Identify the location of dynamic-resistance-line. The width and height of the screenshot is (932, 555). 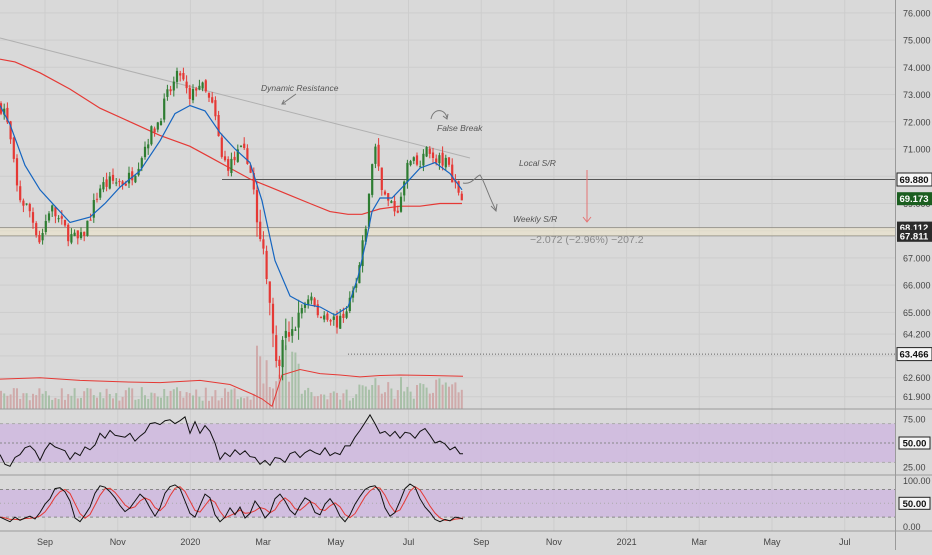
(235, 98).